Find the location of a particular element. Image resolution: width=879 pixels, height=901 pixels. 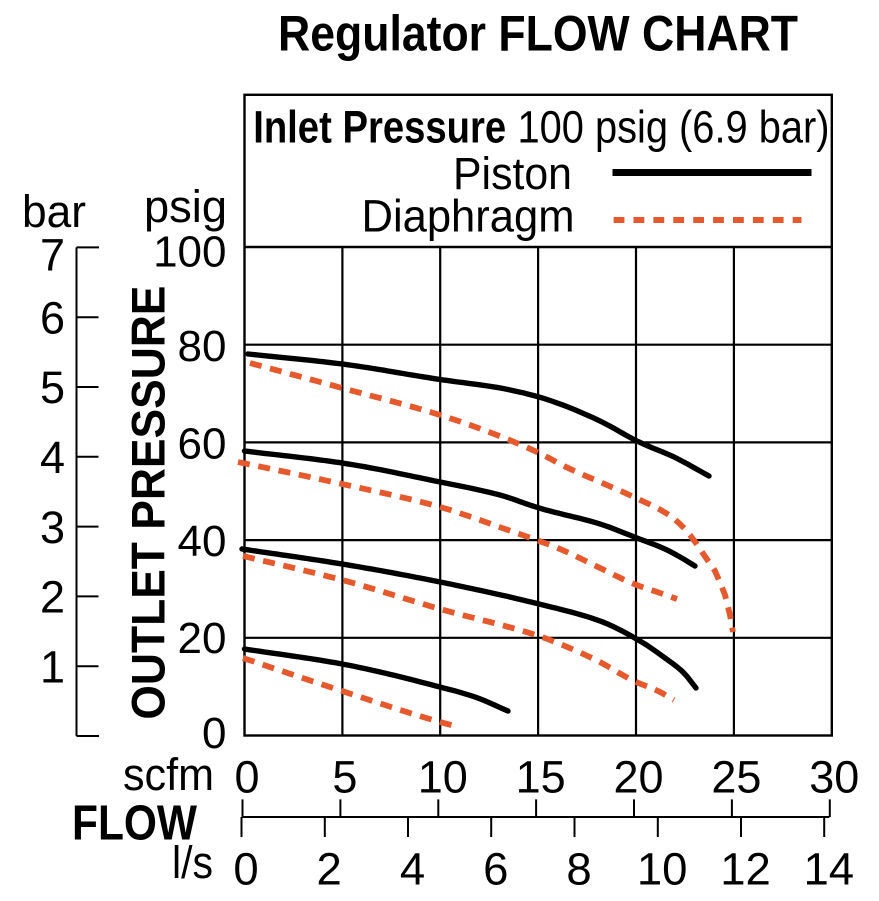

svg-text: Diaphragm is located at coordinates (468, 216).